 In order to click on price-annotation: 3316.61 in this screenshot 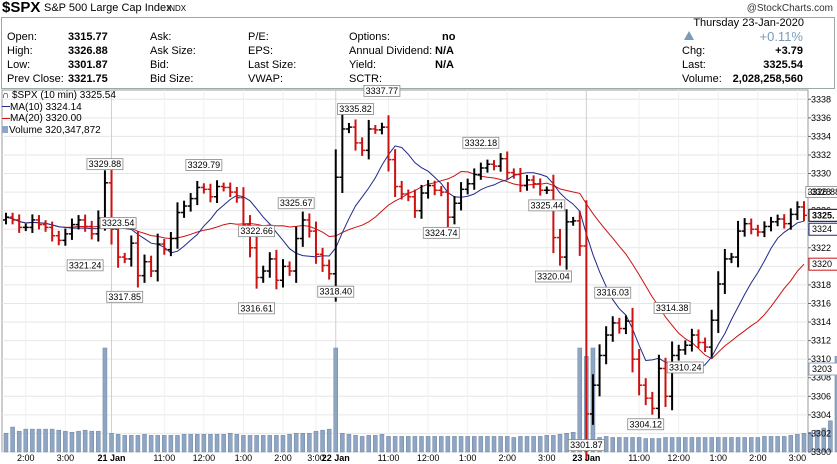, I will do `click(257, 308)`.